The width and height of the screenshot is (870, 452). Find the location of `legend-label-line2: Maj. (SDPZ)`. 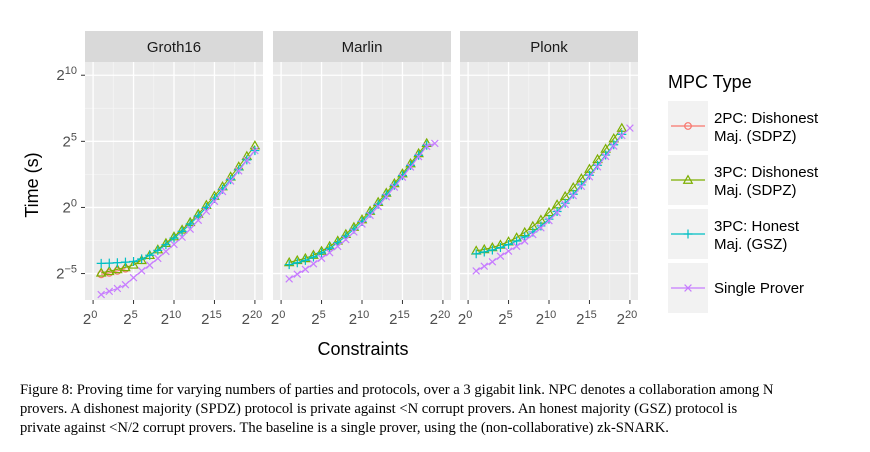

legend-label-line2: Maj. (SDPZ) is located at coordinates (755, 190).